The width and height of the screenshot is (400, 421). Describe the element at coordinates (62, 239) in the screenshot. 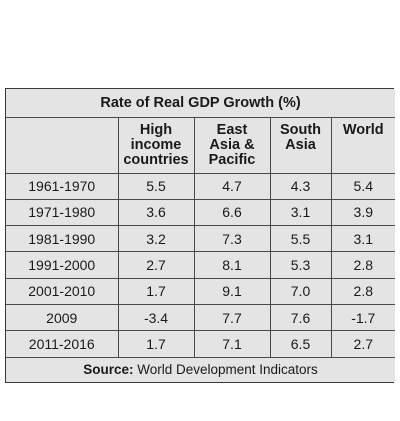

I see `row-period-label: 1981-1990` at that location.